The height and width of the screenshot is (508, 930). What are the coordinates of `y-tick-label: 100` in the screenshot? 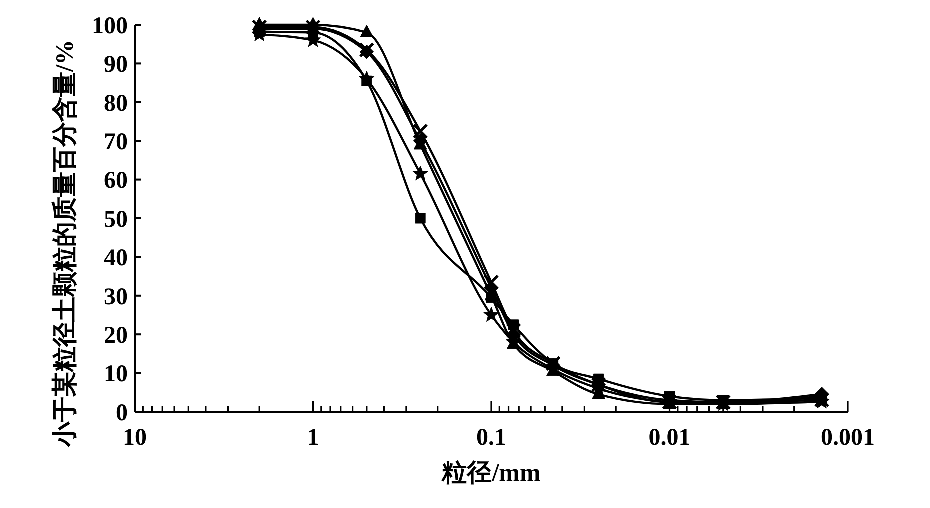 It's located at (110, 26).